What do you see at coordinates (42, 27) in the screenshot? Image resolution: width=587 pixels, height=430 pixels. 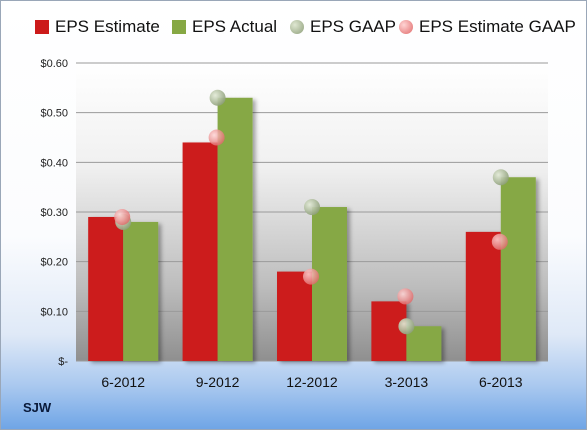 I see `legend-swatch-eps-estimate` at bounding box center [42, 27].